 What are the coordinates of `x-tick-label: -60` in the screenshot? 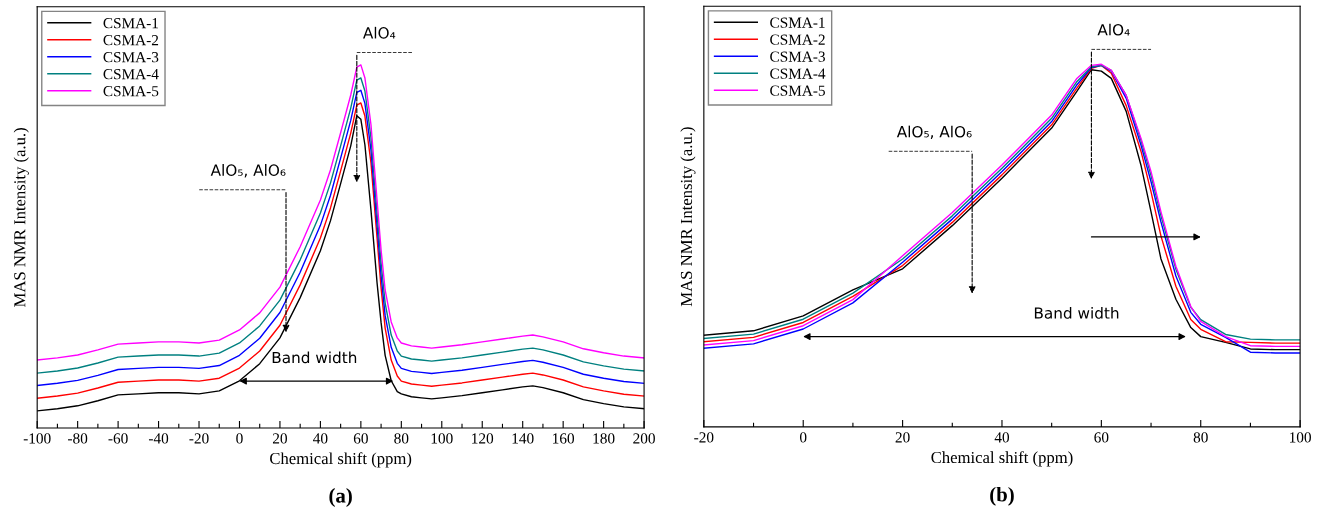 It's located at (118, 438).